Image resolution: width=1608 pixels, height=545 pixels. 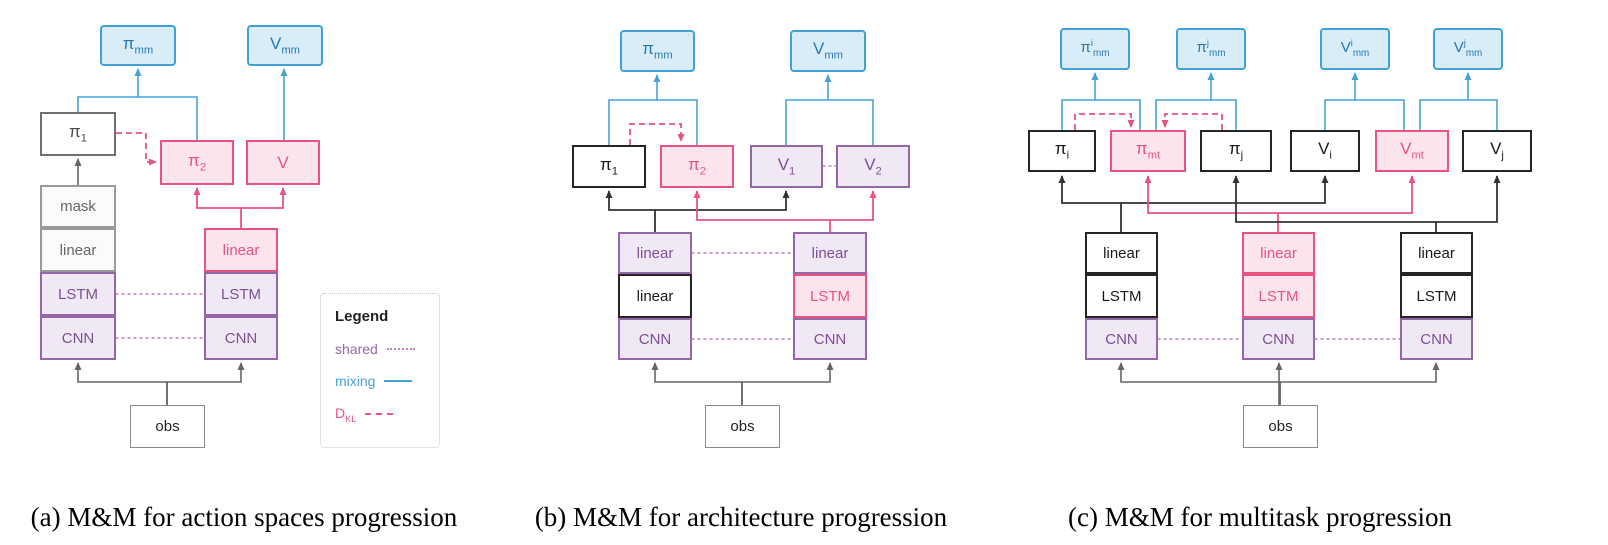 What do you see at coordinates (78, 206) in the screenshot?
I see `a-mask-node: mask` at bounding box center [78, 206].